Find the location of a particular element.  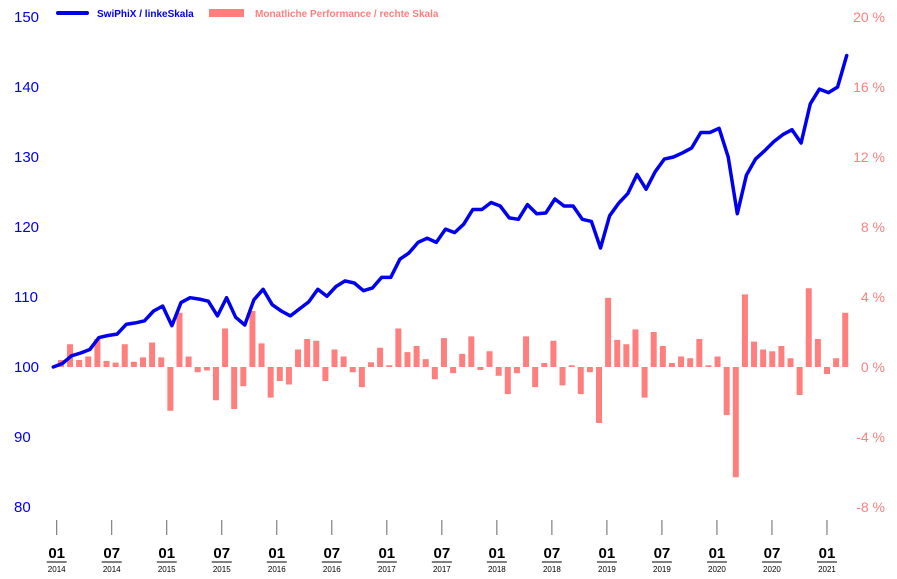

right-tick-label: 20 % is located at coordinates (869, 17).